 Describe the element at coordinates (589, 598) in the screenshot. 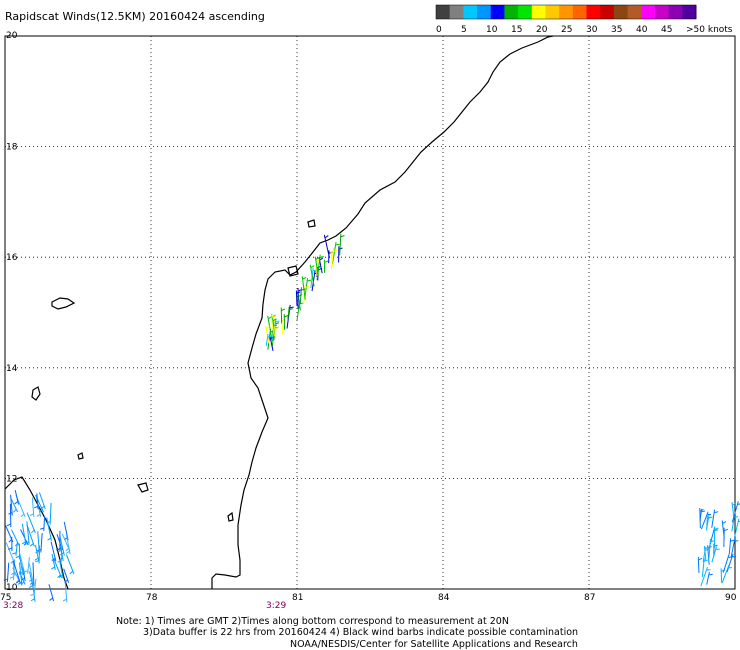

I see `lon-label: 87` at that location.